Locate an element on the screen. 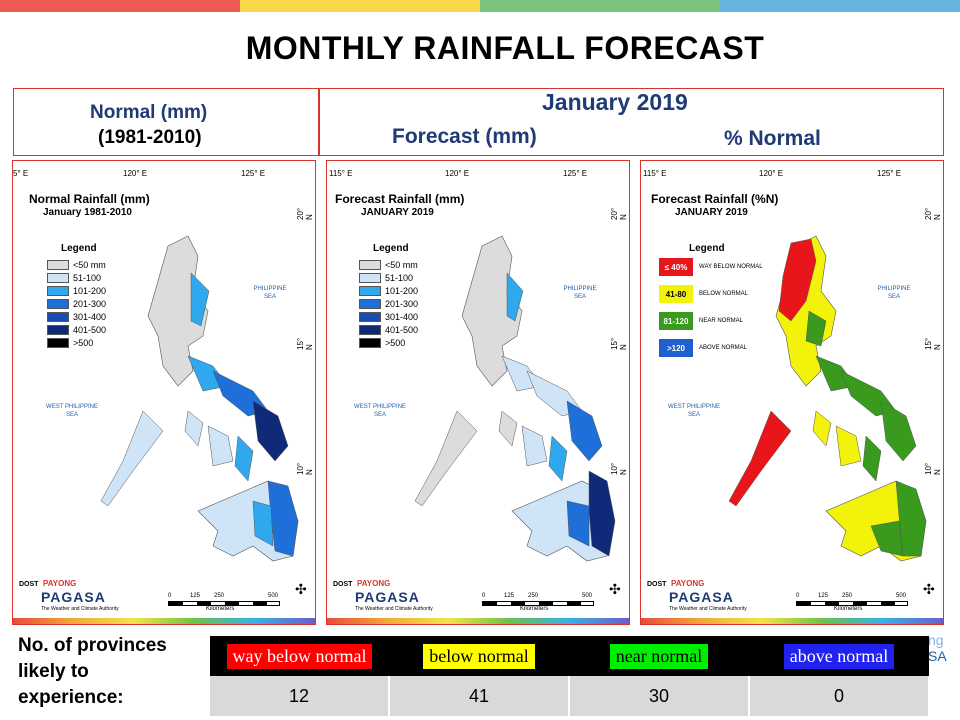  tick-lat1-normal: 20° N is located at coordinates (305, 213).